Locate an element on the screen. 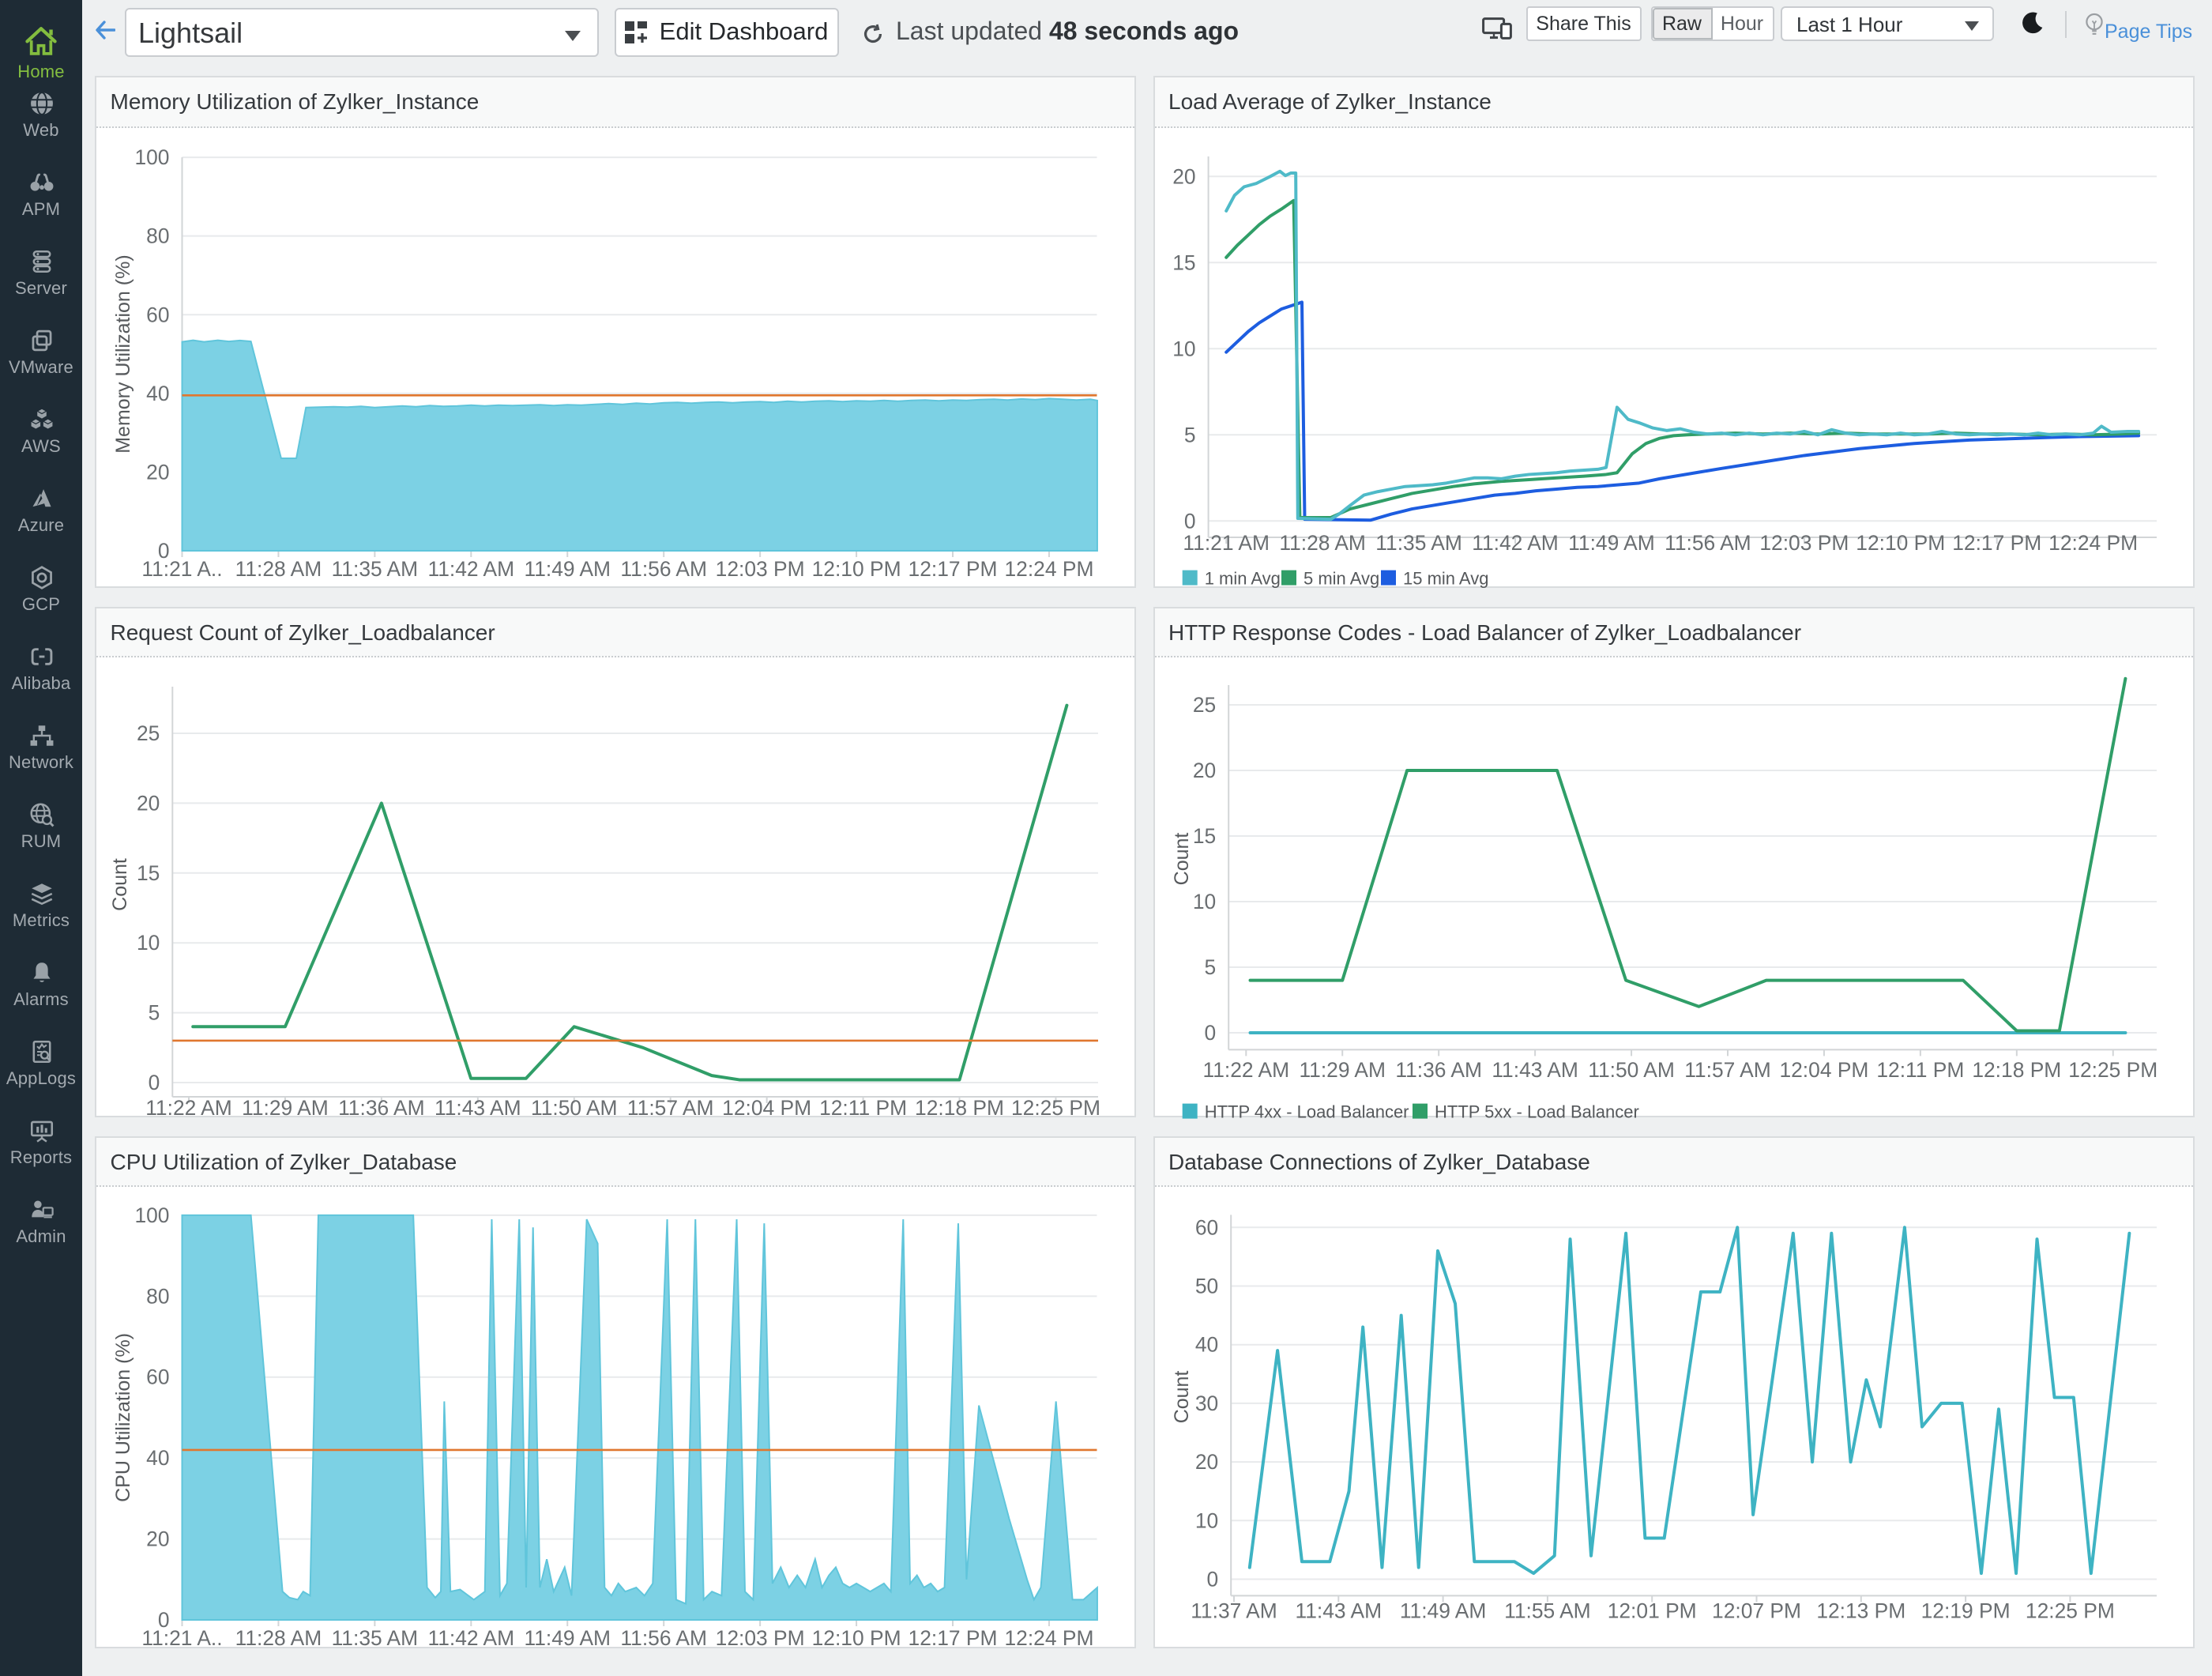 Image resolution: width=2212 pixels, height=1676 pixels. svg-text: HTTP 5xx - Load Balancer is located at coordinates (1537, 1110).